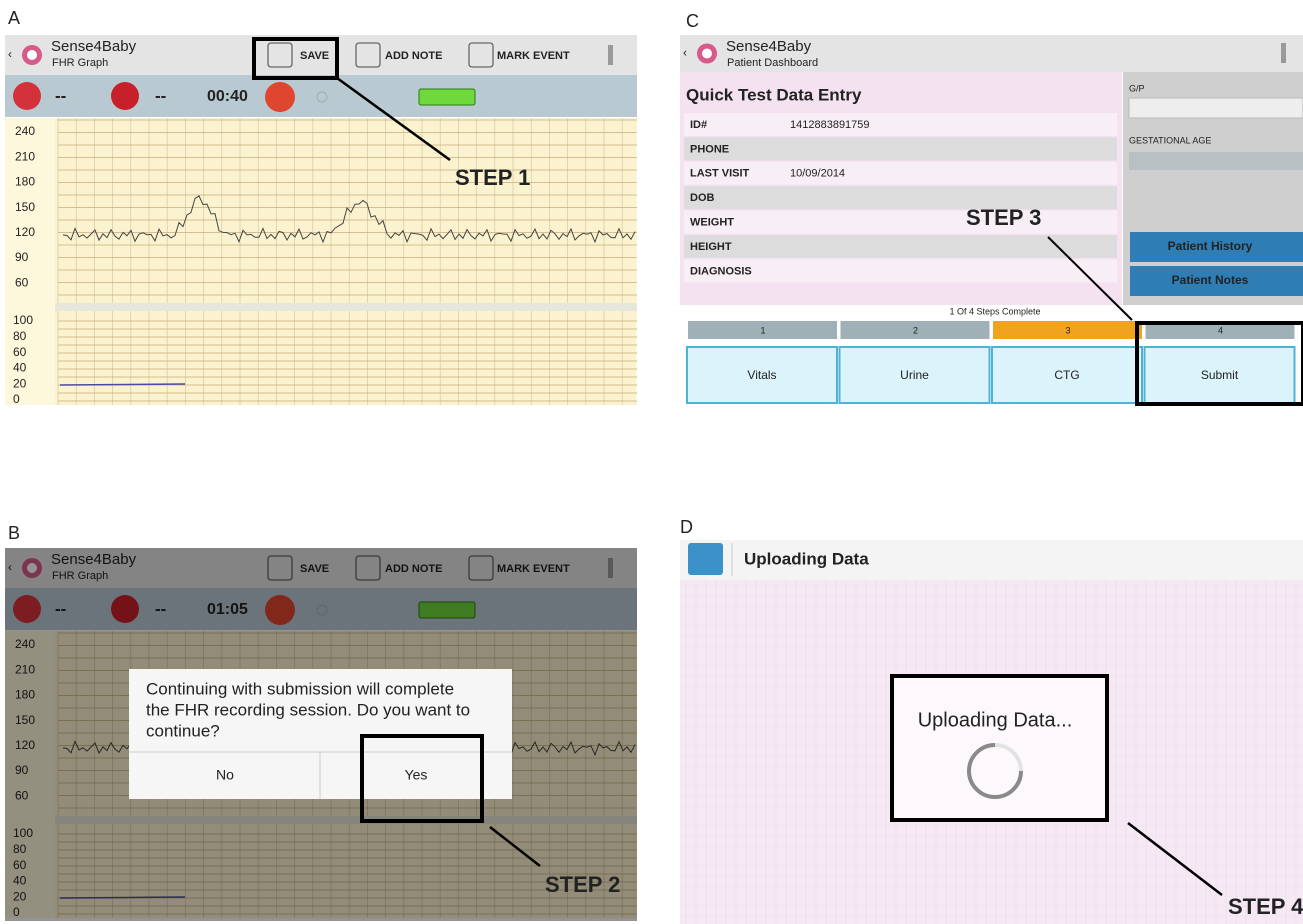  Describe the element at coordinates (1215, 108) in the screenshot. I see `gp-input` at that location.